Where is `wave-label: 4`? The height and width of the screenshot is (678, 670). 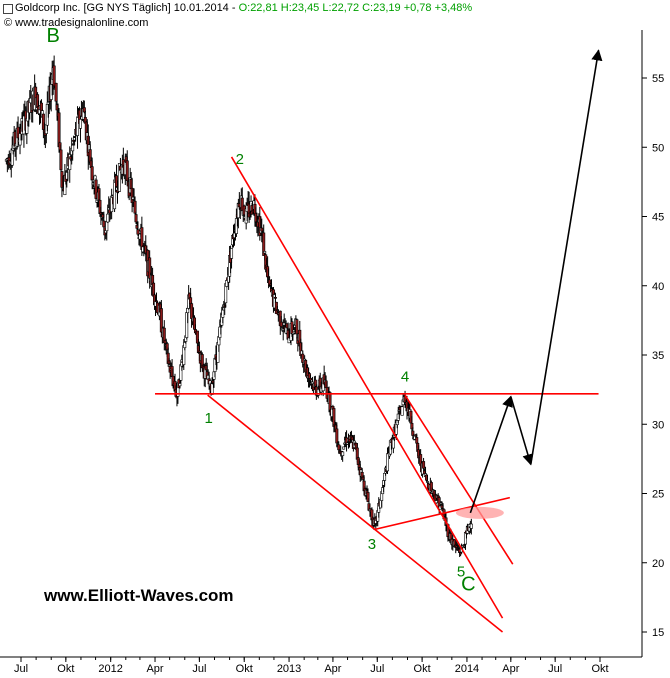
wave-label: 4 is located at coordinates (405, 376).